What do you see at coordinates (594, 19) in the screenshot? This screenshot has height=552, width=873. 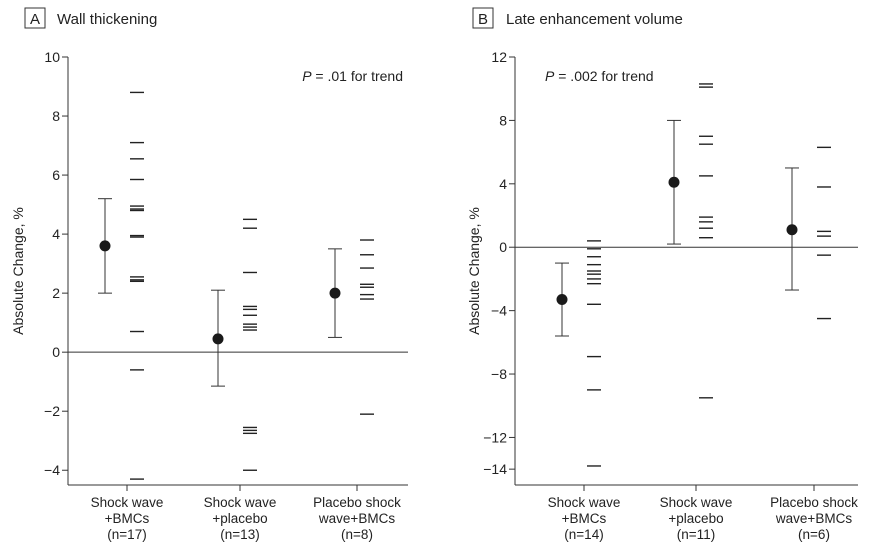 I see `panel-title: Late enhancement volume` at bounding box center [594, 19].